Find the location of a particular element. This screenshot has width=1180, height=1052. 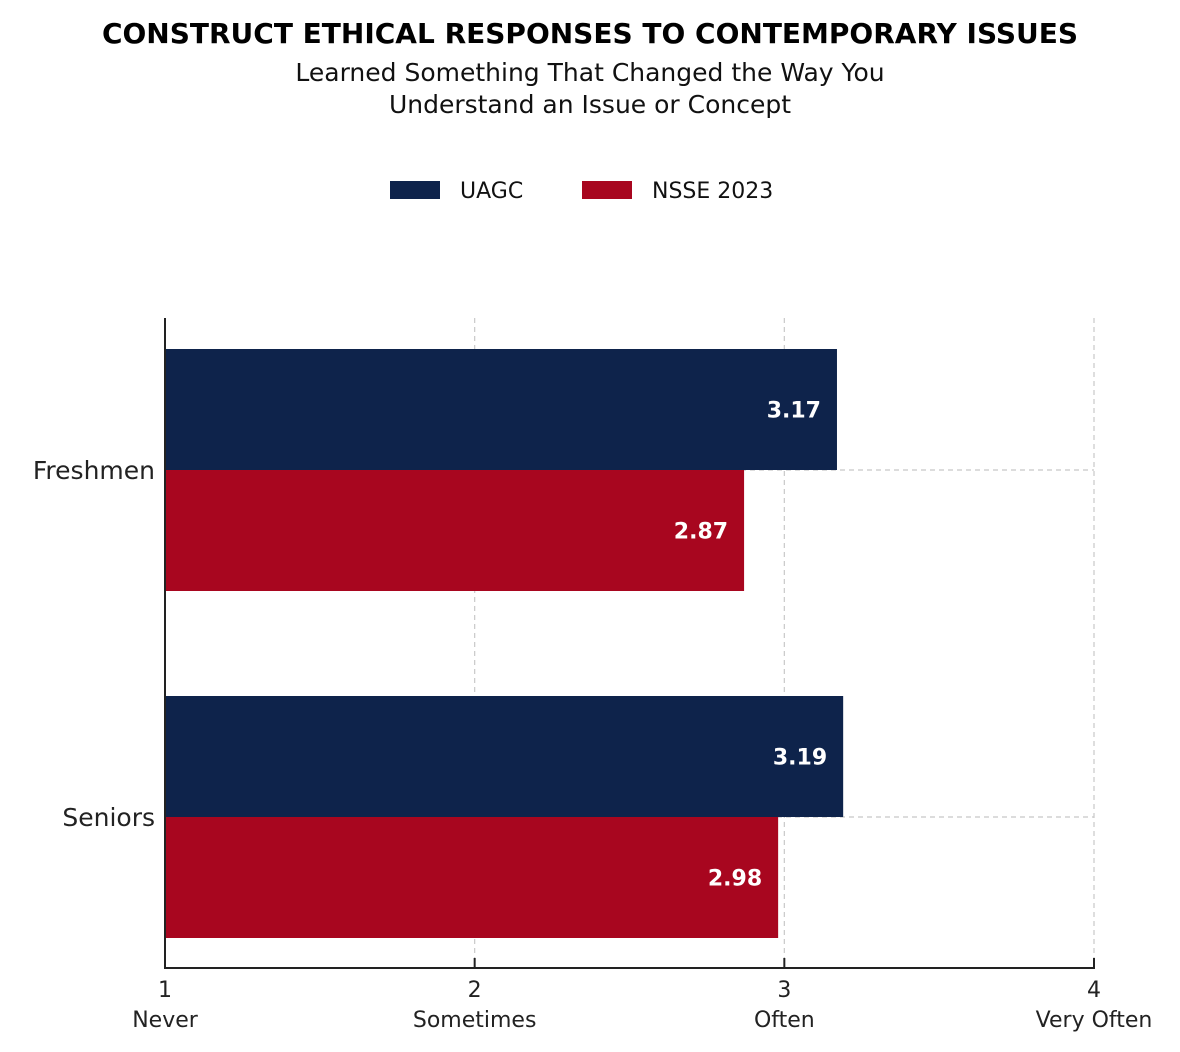

legend-swatch-nsse is located at coordinates (607, 190).